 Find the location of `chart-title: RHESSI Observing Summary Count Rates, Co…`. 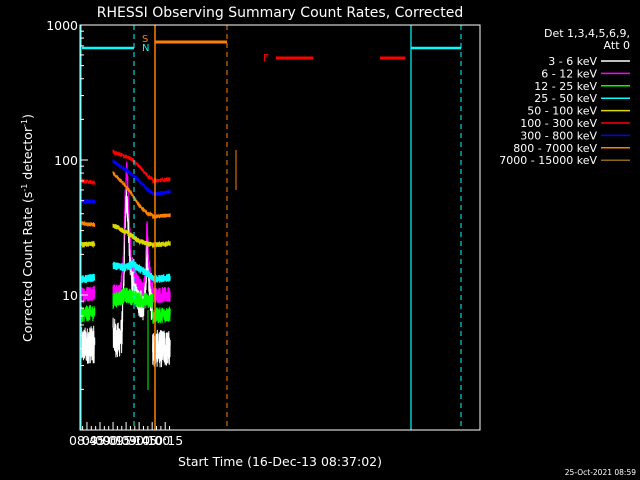

chart-title: RHESSI Observing Summary Count Rates, Co… is located at coordinates (280, 13).